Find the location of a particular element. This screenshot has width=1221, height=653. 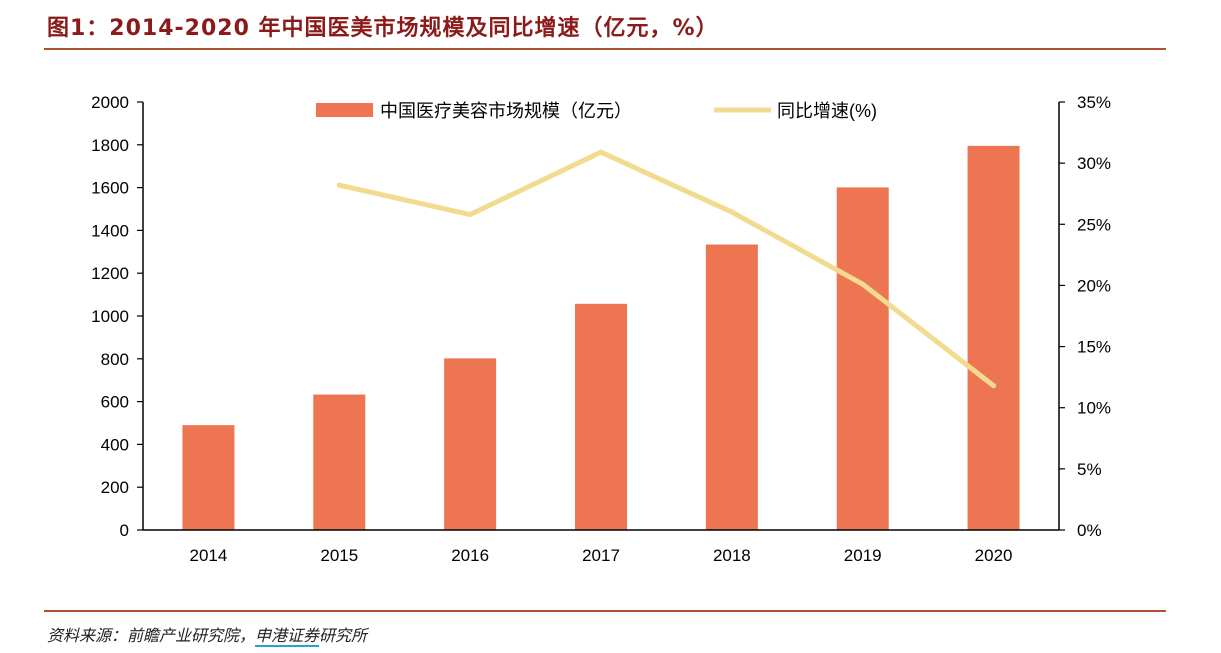

source-highlight: 申港证券 is located at coordinates (287, 636).